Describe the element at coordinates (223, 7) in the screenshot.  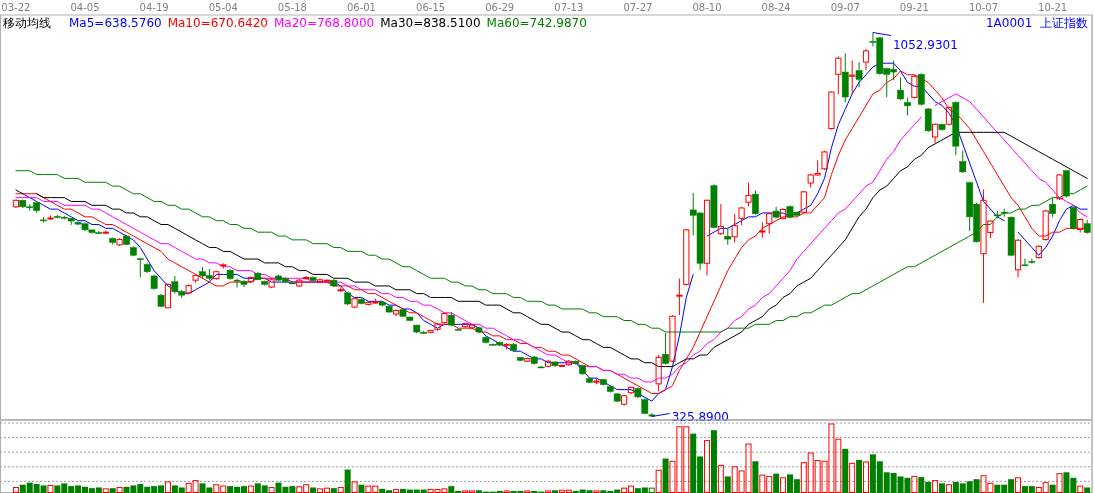
I see `x-tick-label: 05-04` at that location.